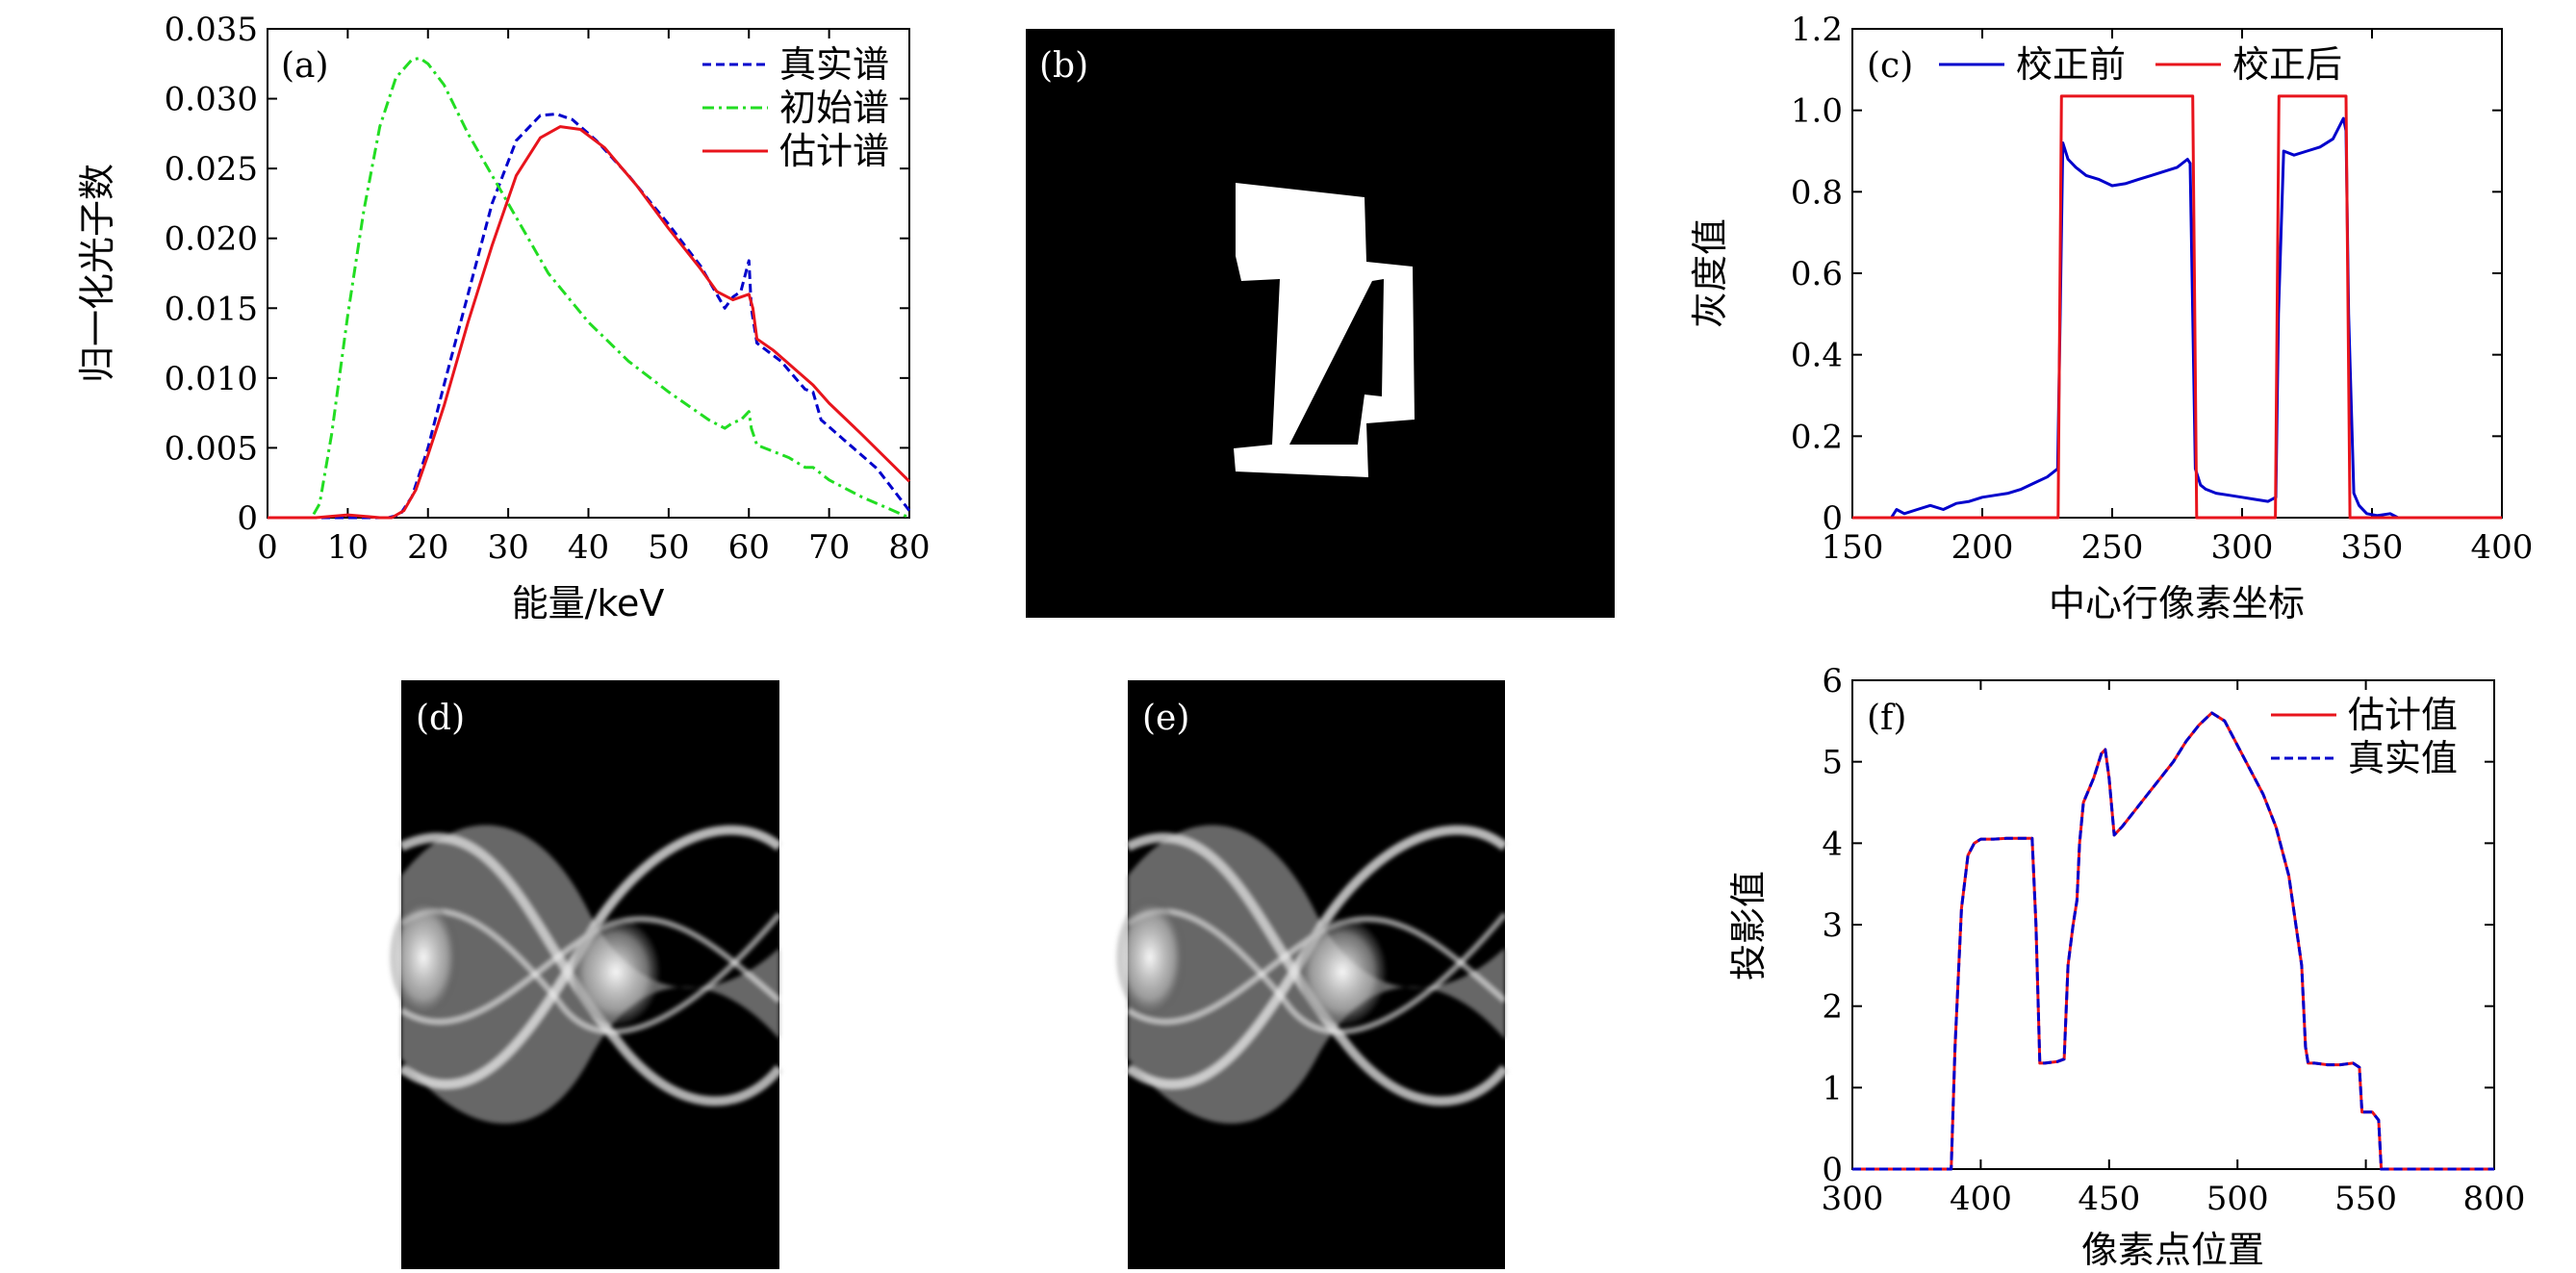 This screenshot has width=2576, height=1273. I want to click on x-tick-label: 80, so click(909, 547).